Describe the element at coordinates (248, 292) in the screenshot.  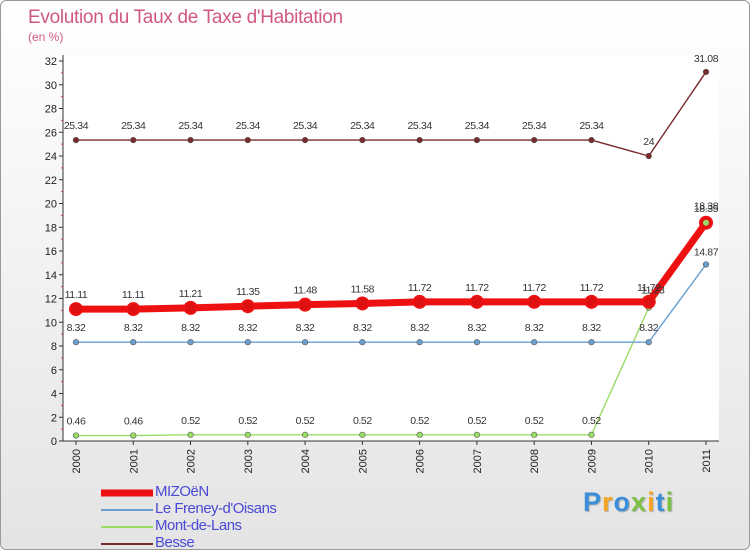
I see `data-label-0: 11.35` at that location.